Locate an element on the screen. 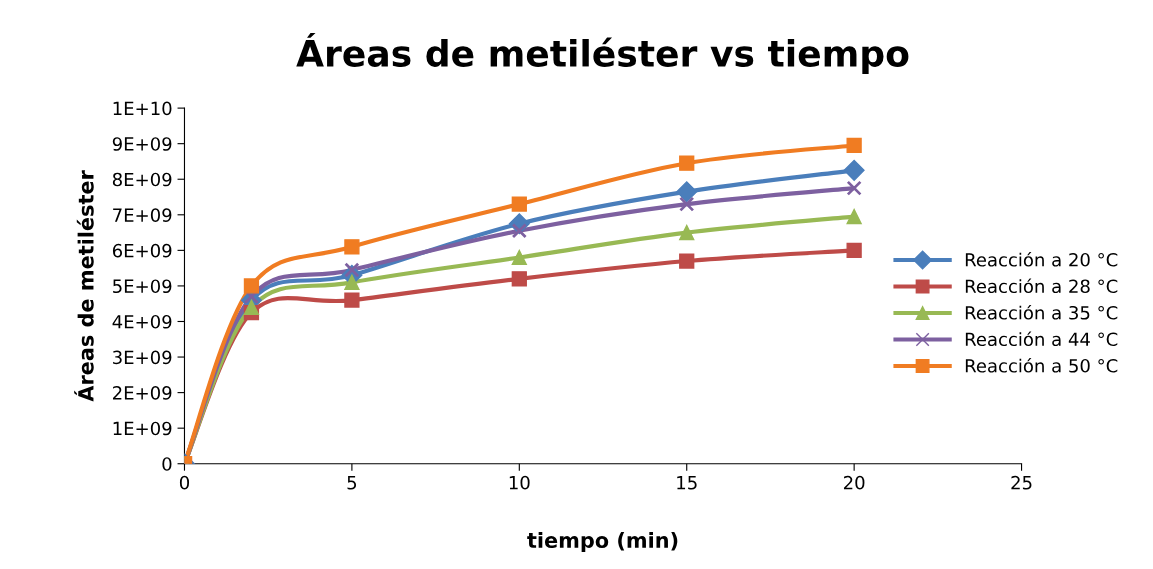 This screenshot has width=1153, height=569. y-tick-label: 5E+09 is located at coordinates (142, 286).